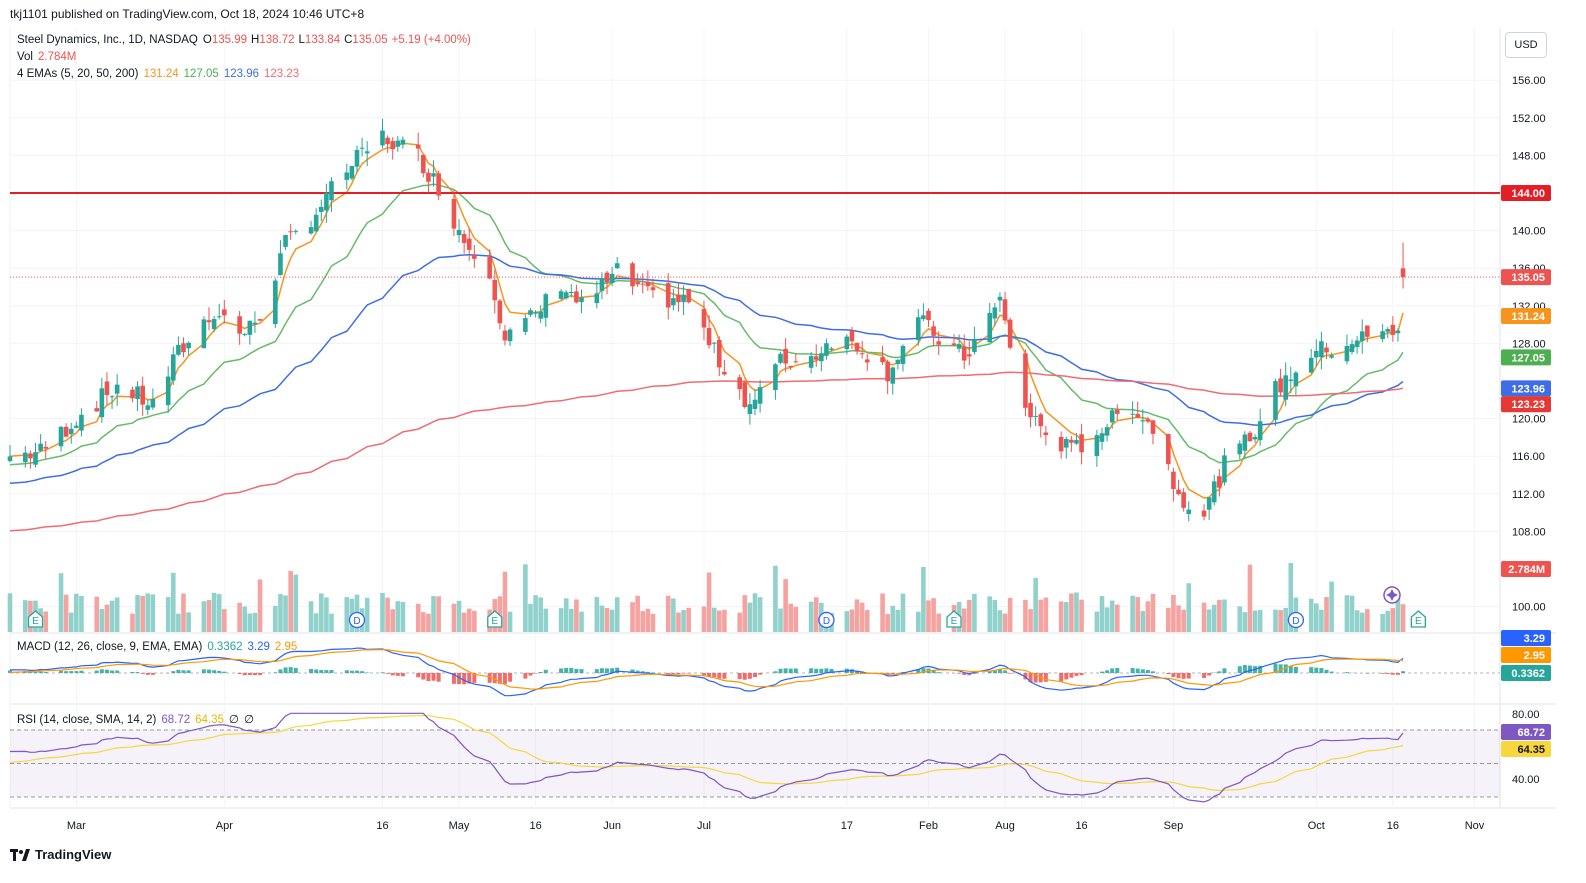  Describe the element at coordinates (1393, 826) in the screenshot. I see `x-tick-label: 16` at that location.